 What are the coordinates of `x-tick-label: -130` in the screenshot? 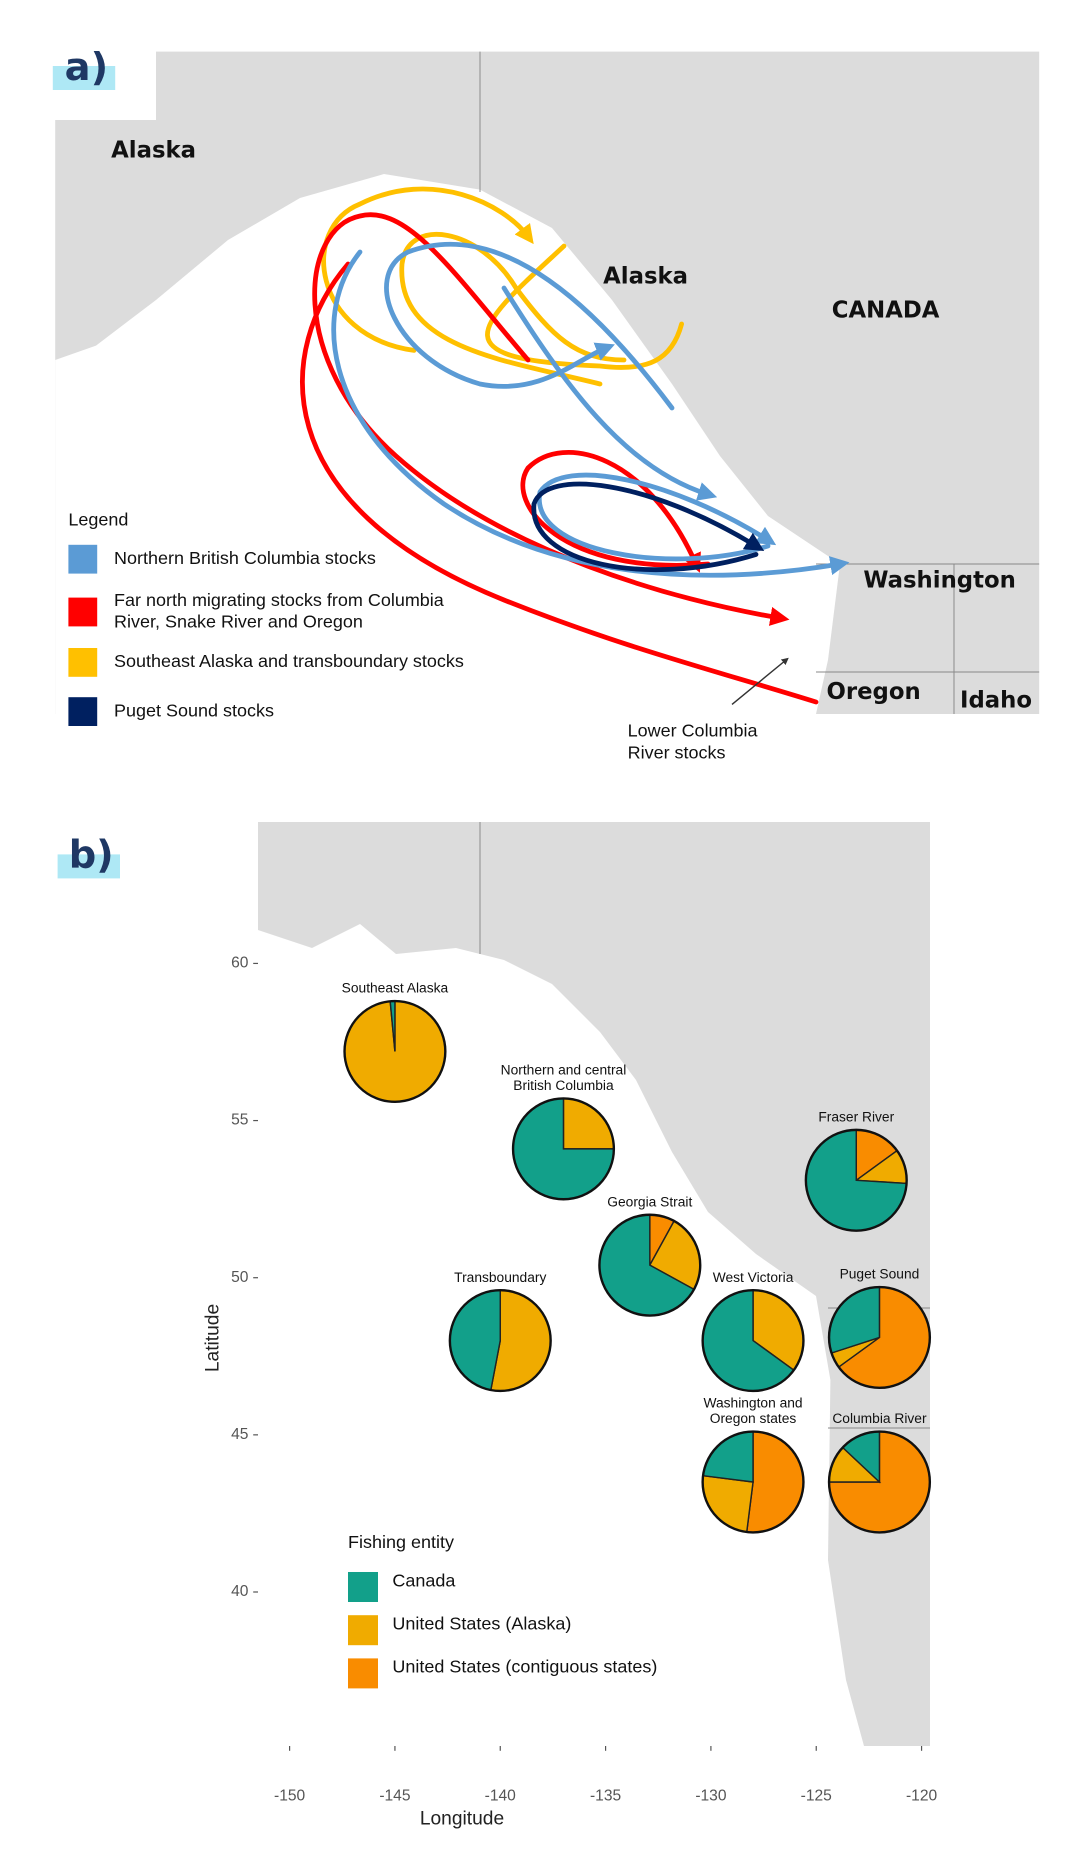 It's located at (711, 1796).